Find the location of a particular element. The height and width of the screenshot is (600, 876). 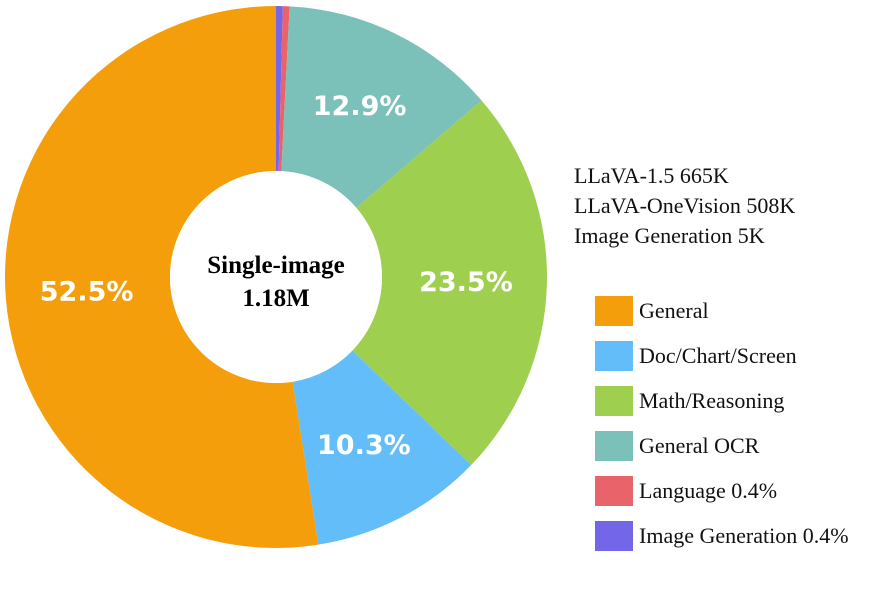

slice-math-reasoning is located at coordinates (449, 282).